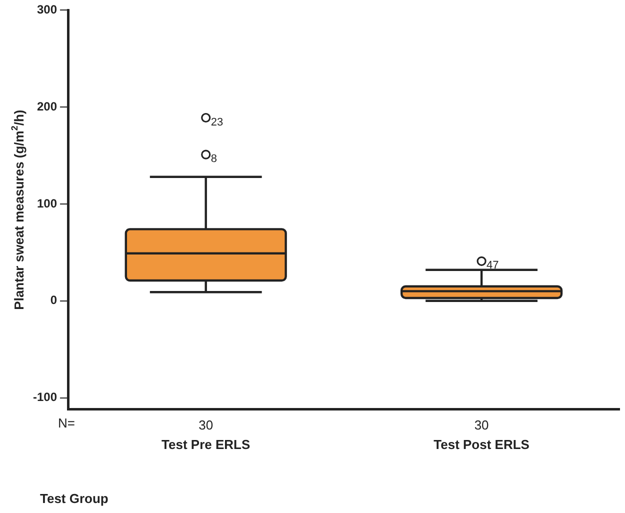 The width and height of the screenshot is (625, 513). Describe the element at coordinates (47, 9) in the screenshot. I see `y-tick-label: 300` at that location.